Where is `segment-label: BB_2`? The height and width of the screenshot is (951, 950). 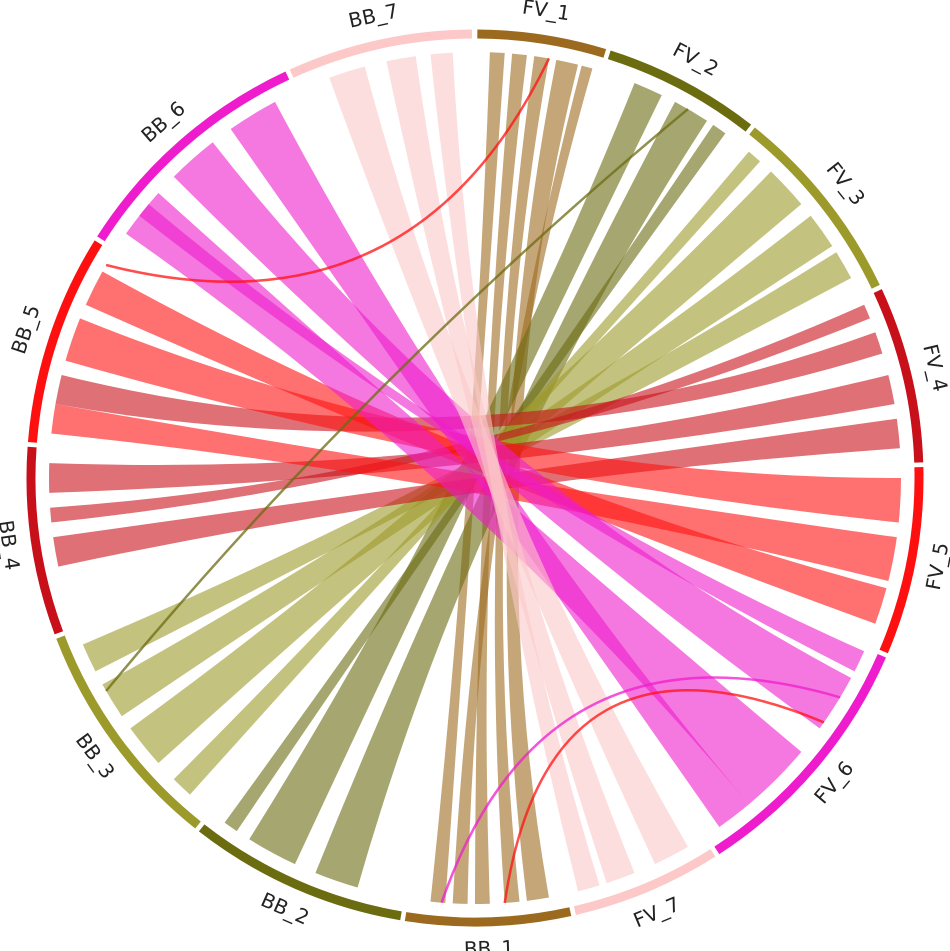
segment-label: BB_2 is located at coordinates (285, 908).